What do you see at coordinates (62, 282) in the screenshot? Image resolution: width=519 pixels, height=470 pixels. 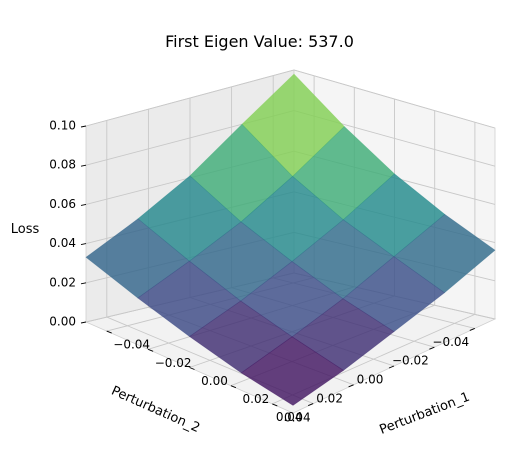 I see `z-tick-label: 0.02` at bounding box center [62, 282].